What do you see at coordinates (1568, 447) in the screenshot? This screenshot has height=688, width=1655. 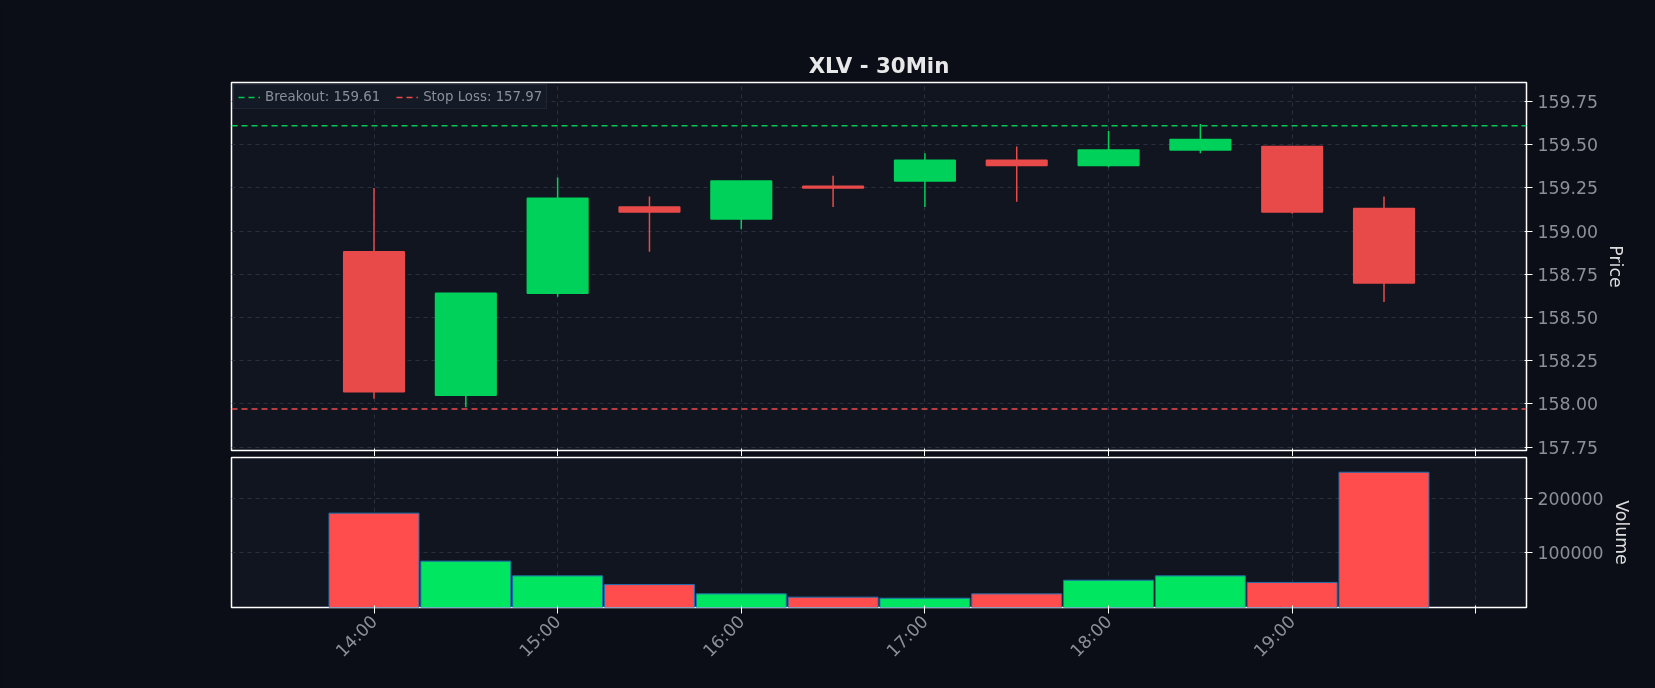 I see `y-tick-label: 157.75` at bounding box center [1568, 447].